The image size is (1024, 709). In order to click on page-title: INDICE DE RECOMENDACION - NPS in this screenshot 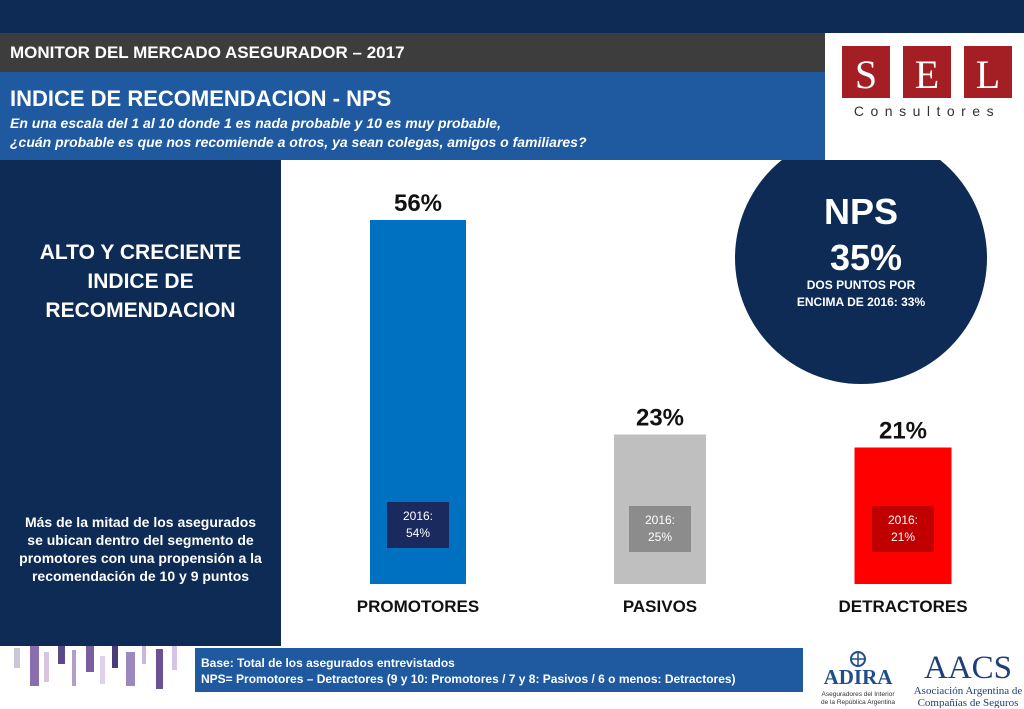, I will do `click(201, 98)`.